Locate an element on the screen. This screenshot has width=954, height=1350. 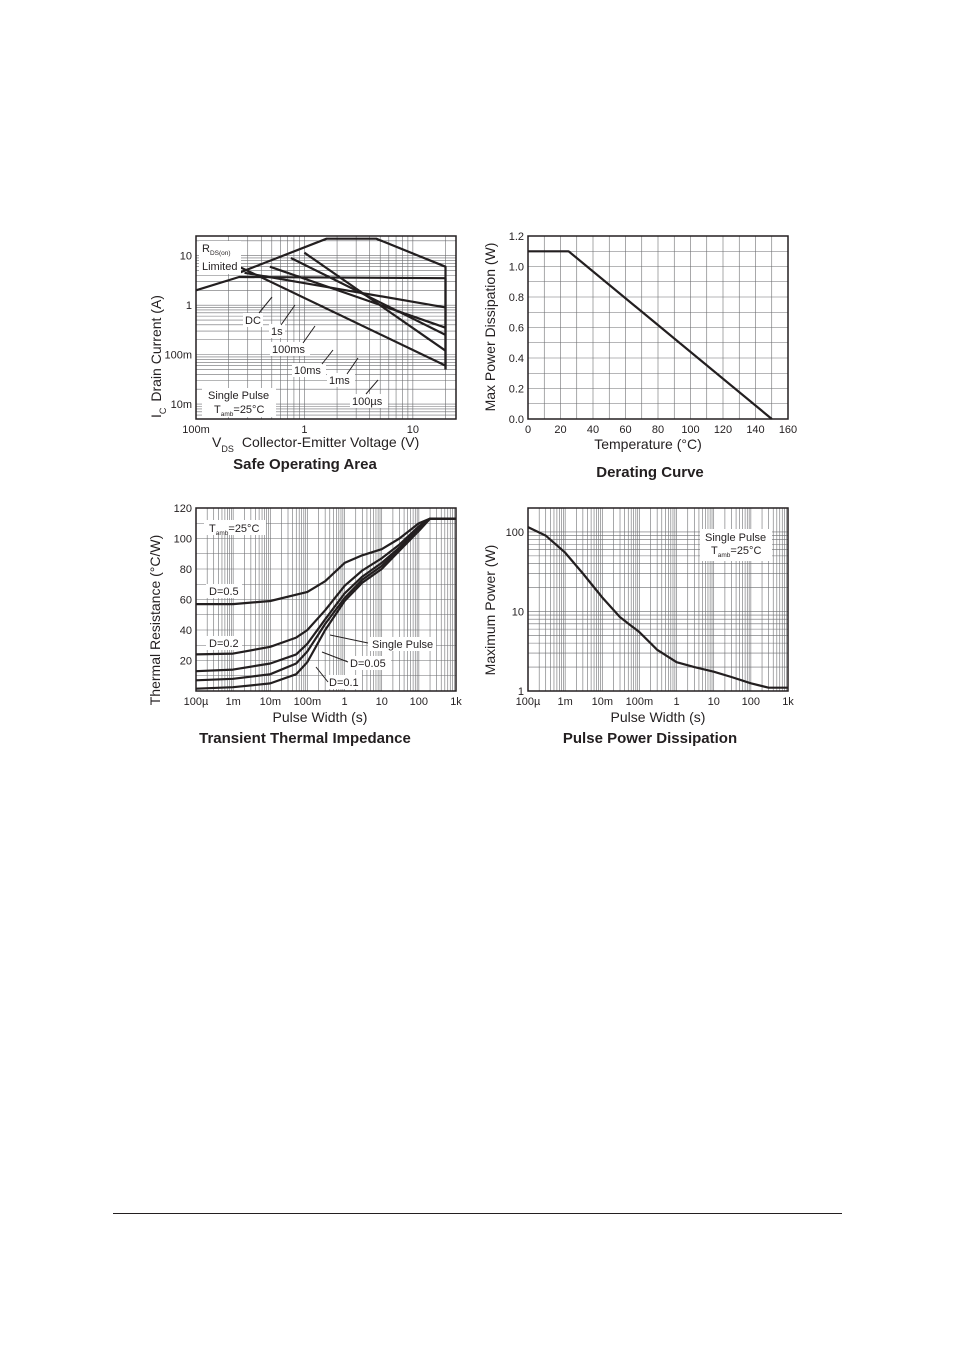
soa-series-group is located at coordinates (321, 303).